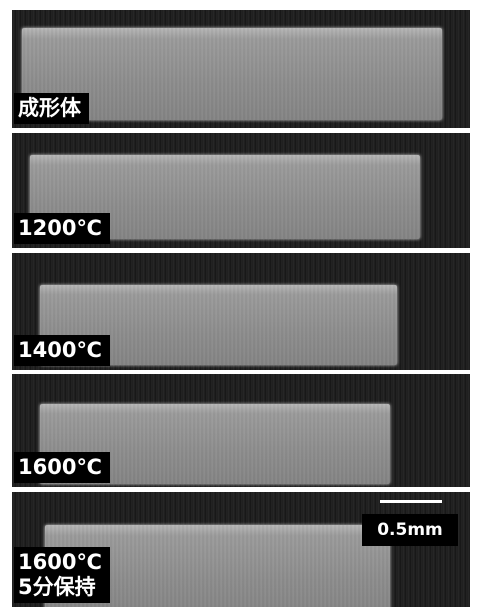  I want to click on label-line: 成形体, so click(49, 108).